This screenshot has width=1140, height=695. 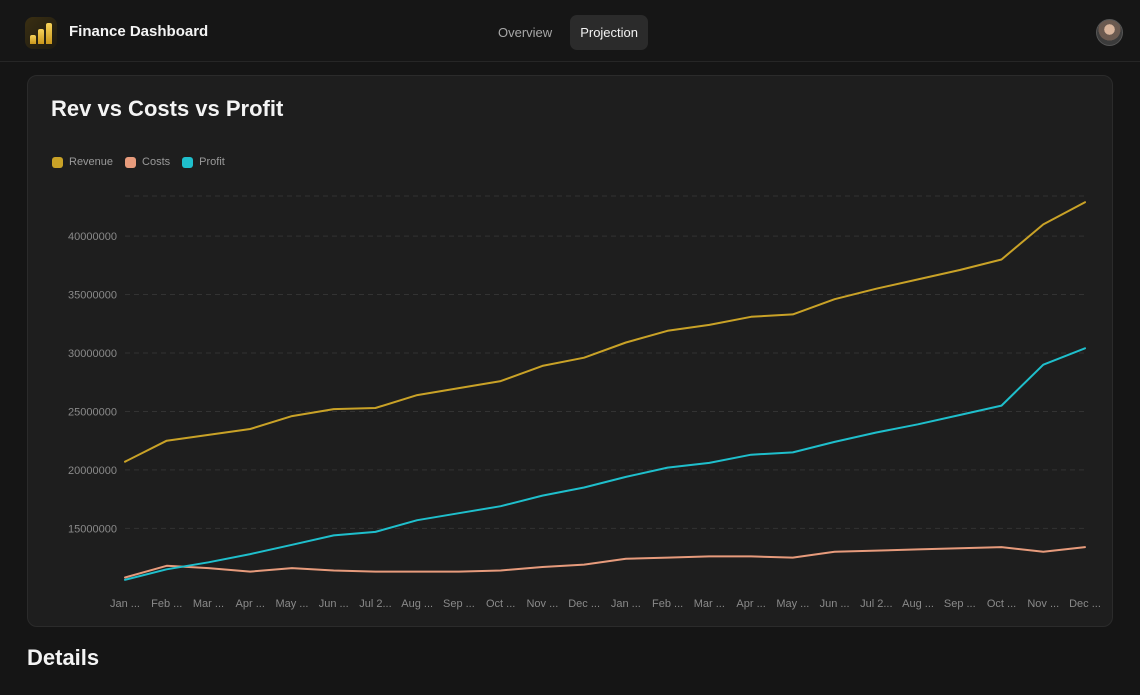 I want to click on costs-line, so click(x=605, y=562).